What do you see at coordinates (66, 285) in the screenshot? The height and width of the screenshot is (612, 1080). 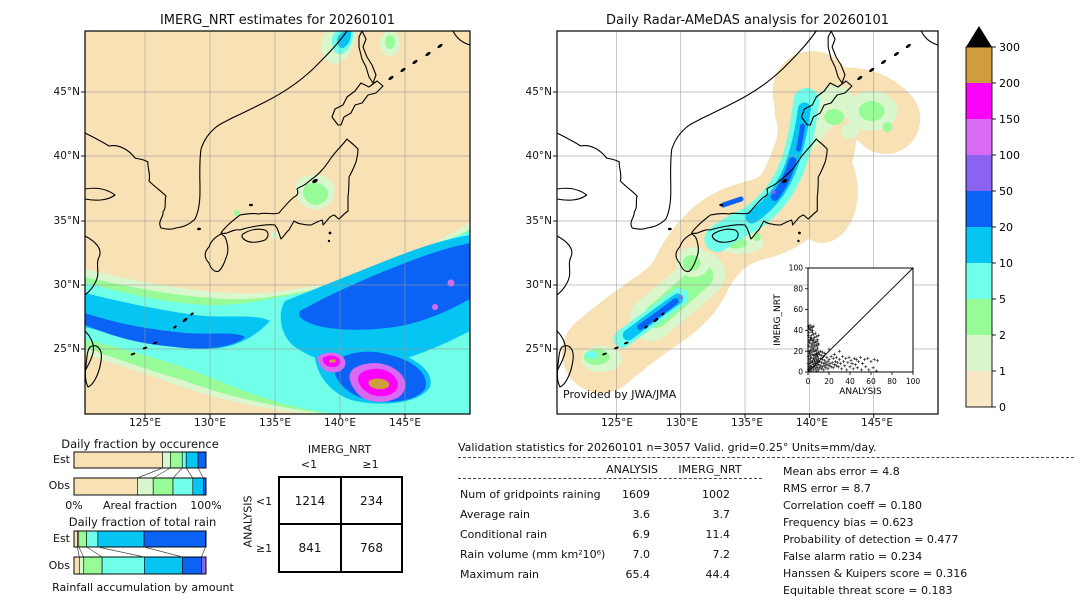 I see `left-map-lat-tick: 30°N` at bounding box center [66, 285].